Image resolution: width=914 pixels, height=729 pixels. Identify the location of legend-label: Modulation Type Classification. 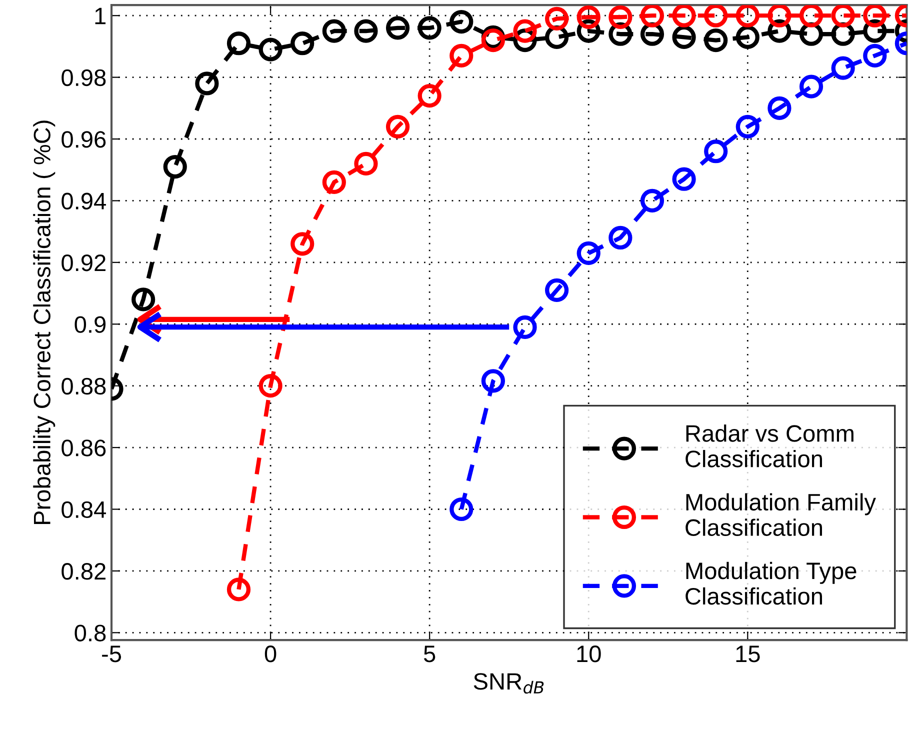
(771, 583).